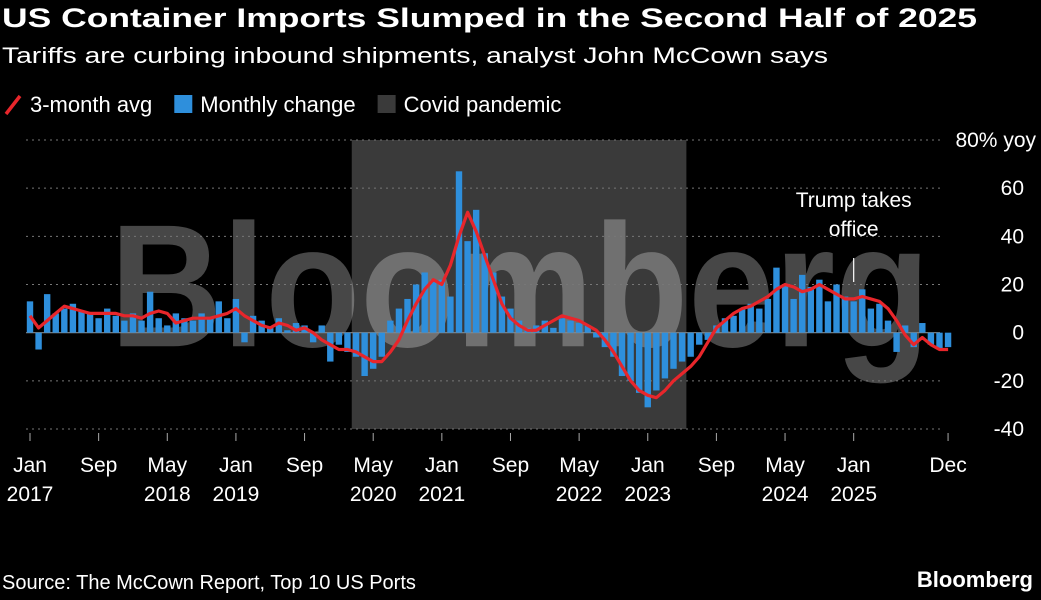 This screenshot has height=600, width=1041. Describe the element at coordinates (854, 229) in the screenshot. I see `annotation: office` at that location.